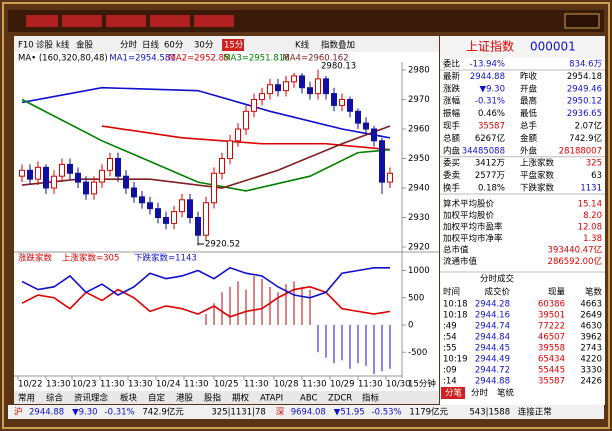  I want to click on period-button: 60分, so click(174, 46).